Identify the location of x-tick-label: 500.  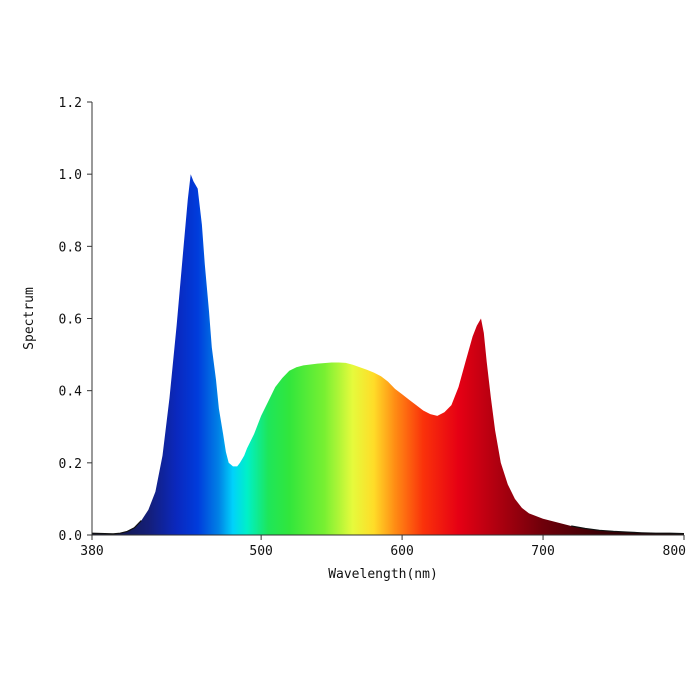
(260, 551).